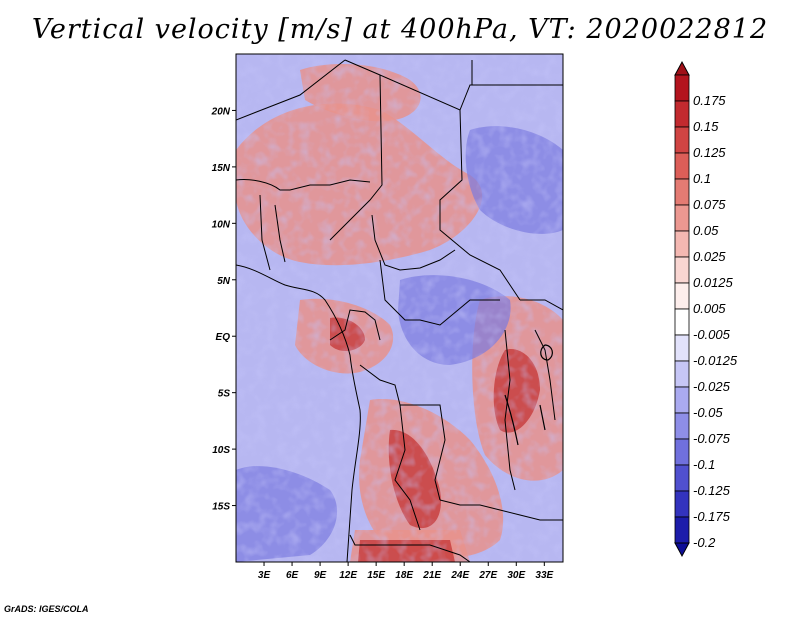  Describe the element at coordinates (547, 352) in the screenshot. I see `lake-victoria` at that location.